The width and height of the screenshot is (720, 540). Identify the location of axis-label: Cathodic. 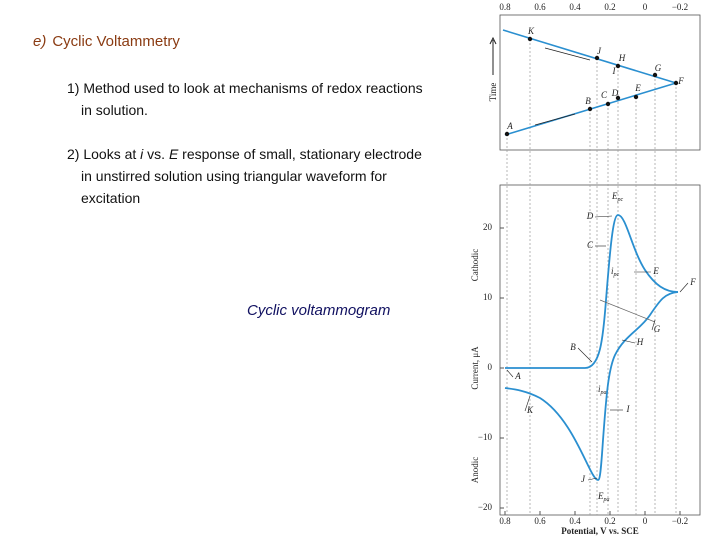
(475, 265).